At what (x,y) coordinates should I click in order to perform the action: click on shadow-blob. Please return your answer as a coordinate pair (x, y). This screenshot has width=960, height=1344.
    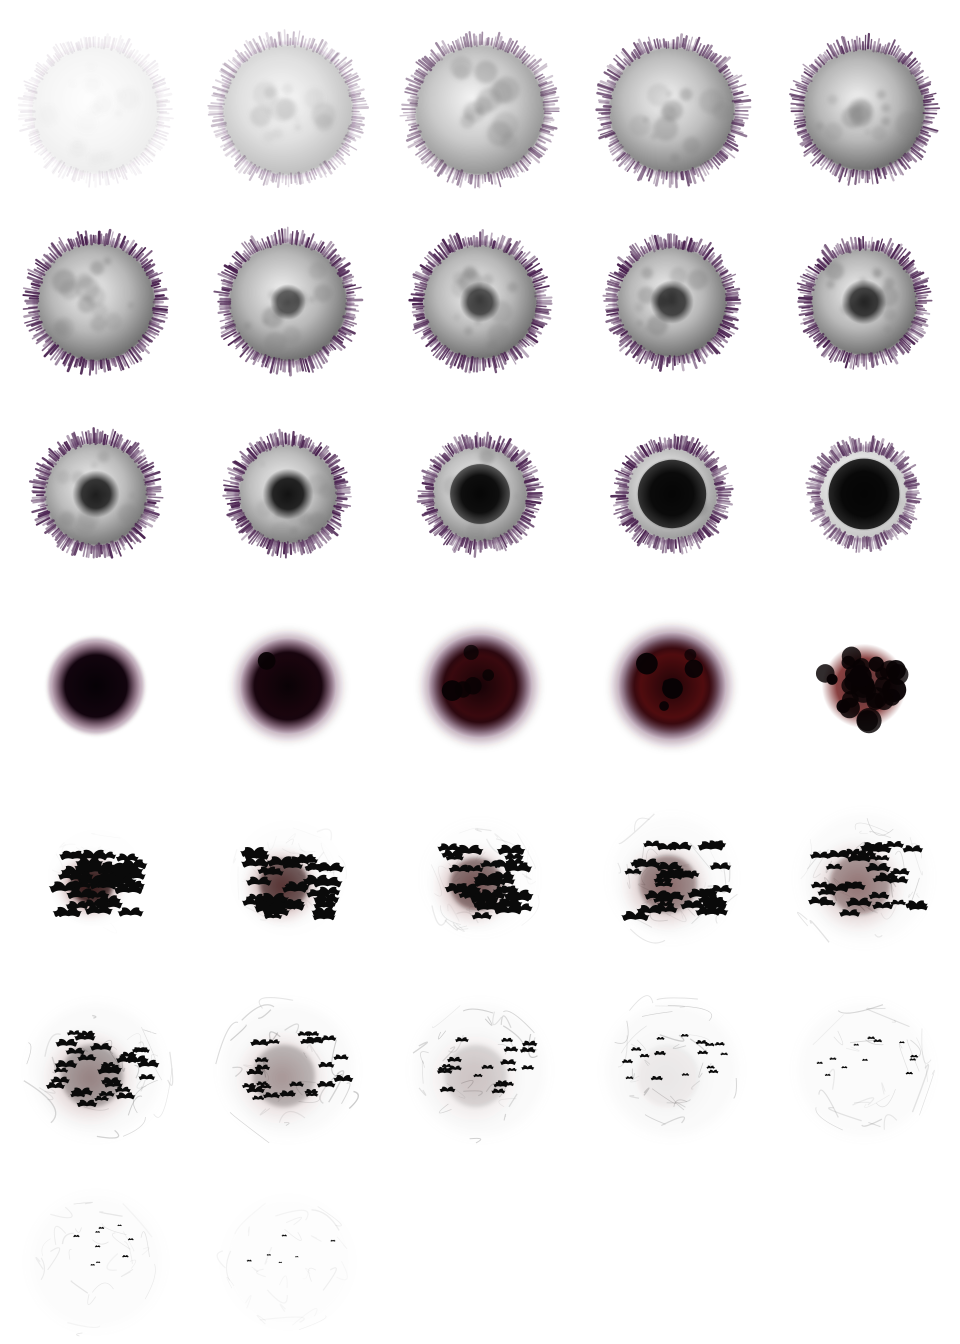
    Looking at the image, I should click on (876, 698).